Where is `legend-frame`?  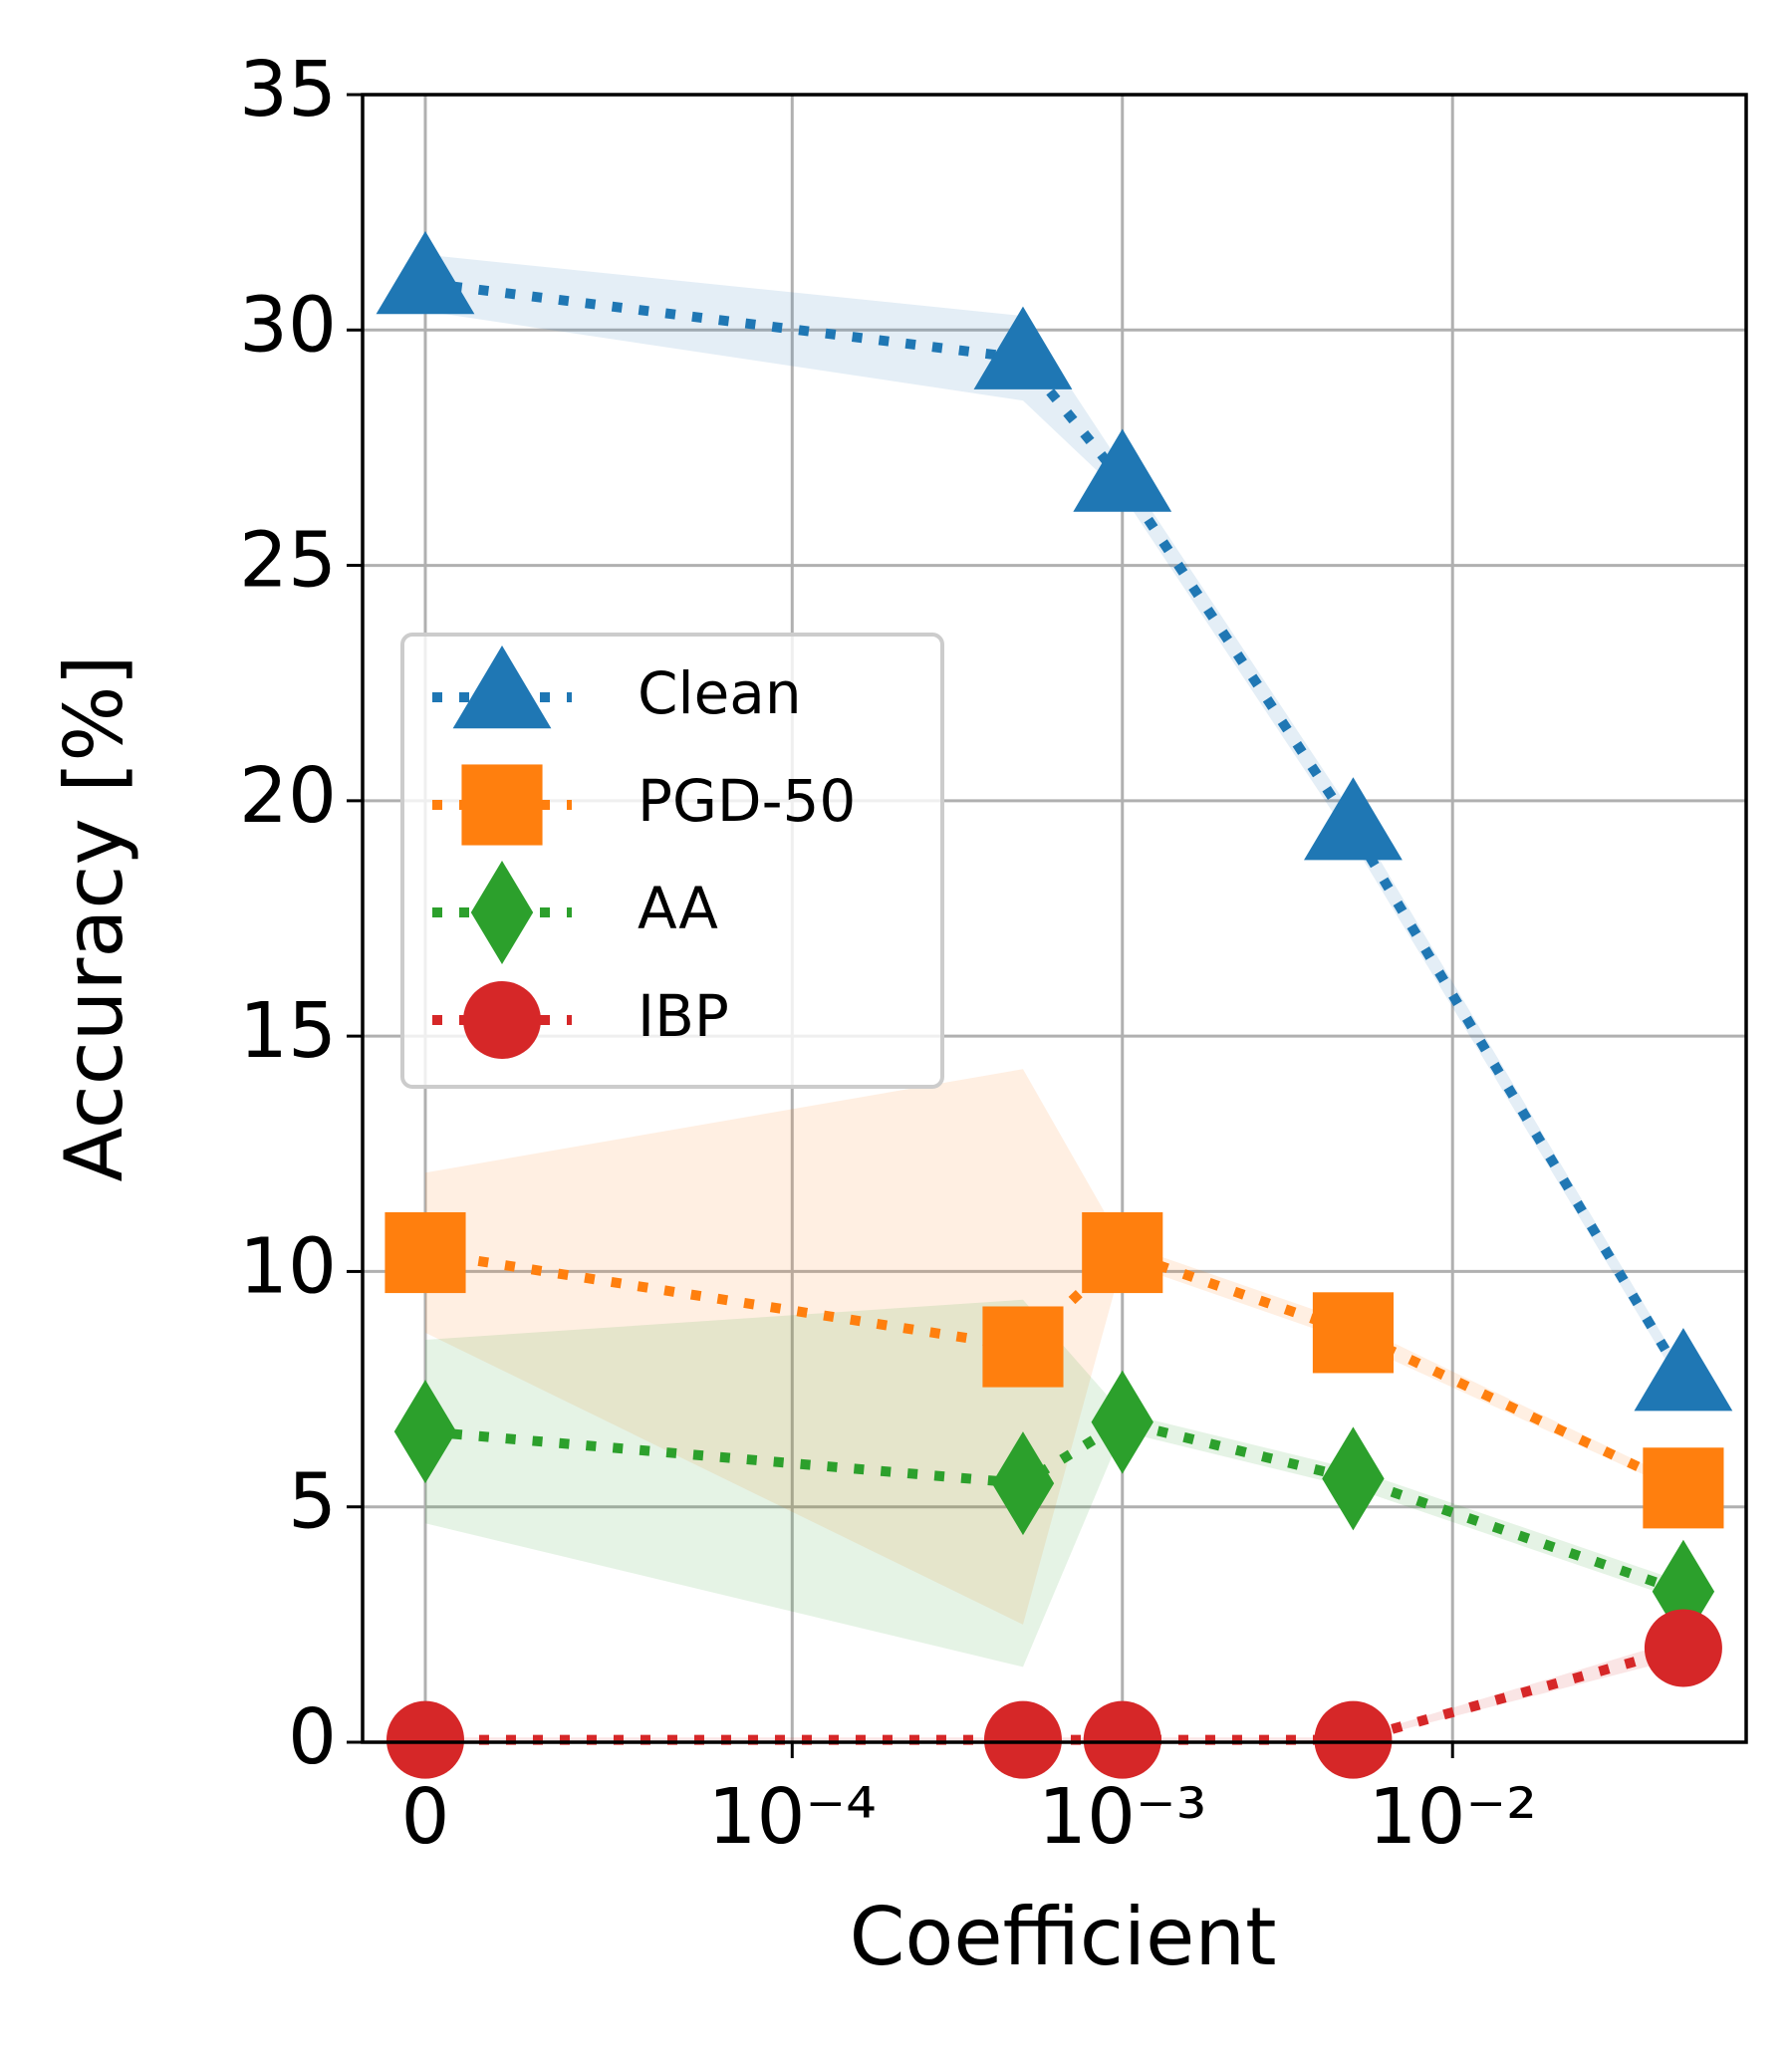
legend-frame is located at coordinates (672, 861).